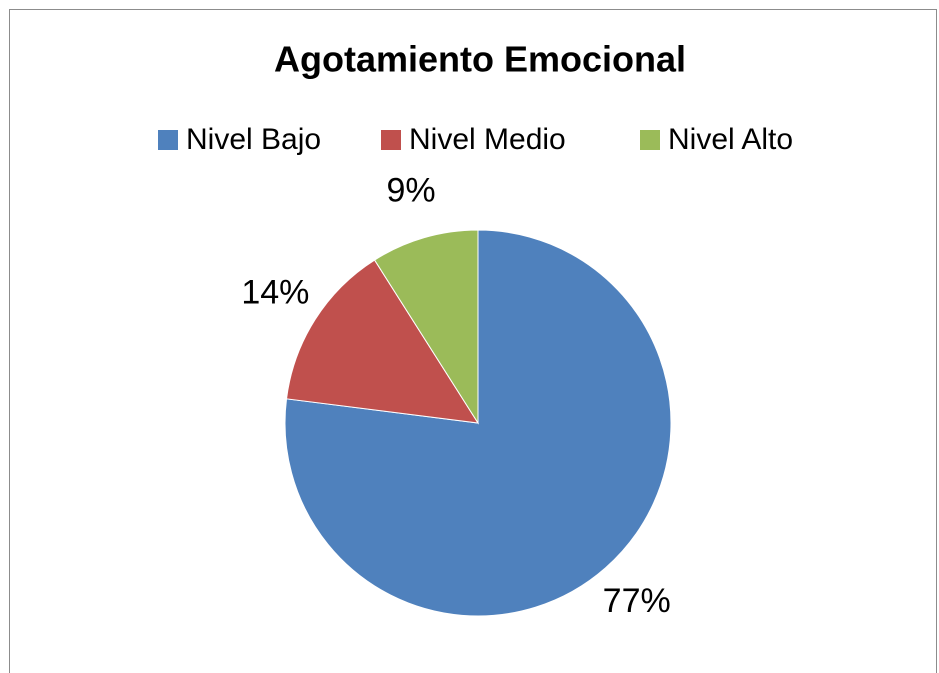 This screenshot has height=673, width=939. What do you see at coordinates (275, 292) in the screenshot?
I see `data-label: 14%` at bounding box center [275, 292].